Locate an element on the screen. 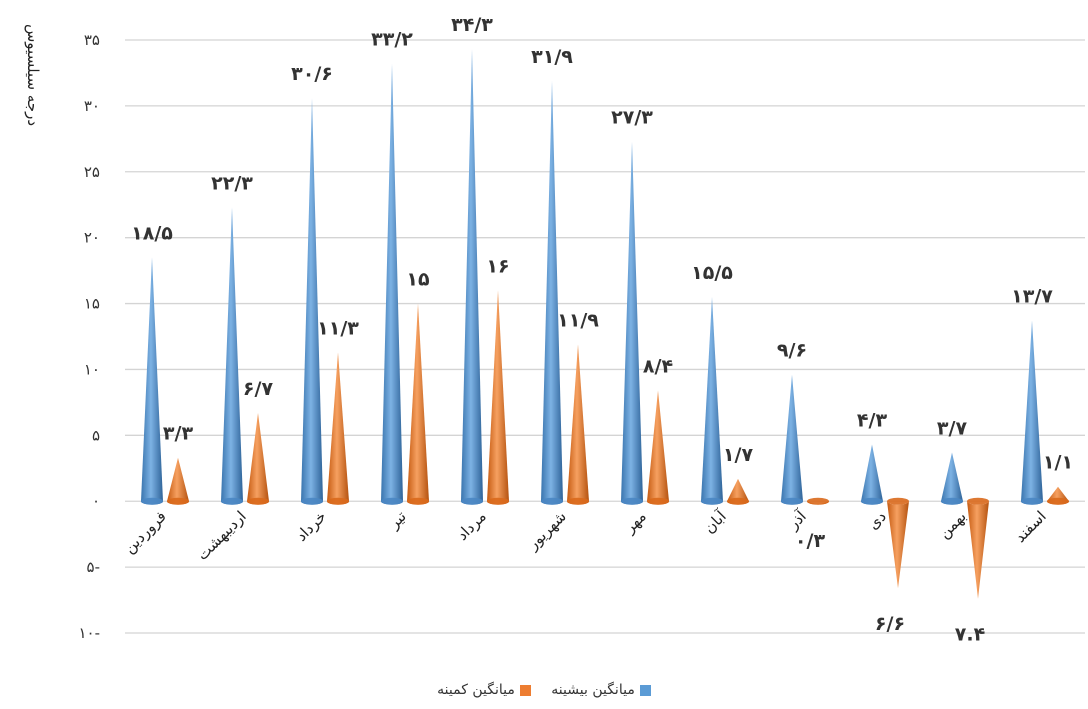 The width and height of the screenshot is (1088, 709). y-tick-label: ۱۰- is located at coordinates (89, 633).